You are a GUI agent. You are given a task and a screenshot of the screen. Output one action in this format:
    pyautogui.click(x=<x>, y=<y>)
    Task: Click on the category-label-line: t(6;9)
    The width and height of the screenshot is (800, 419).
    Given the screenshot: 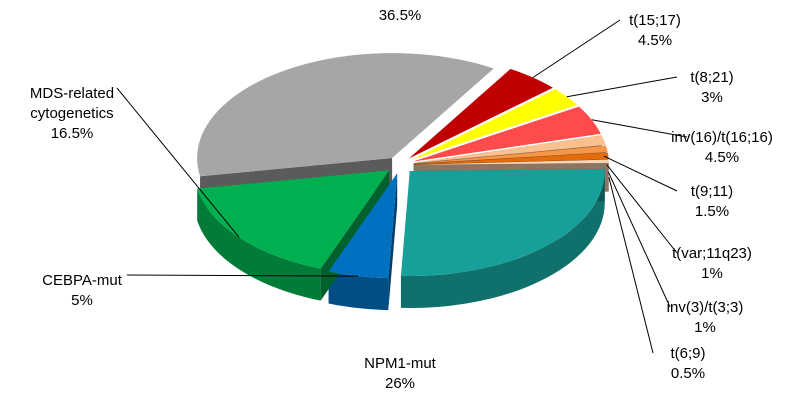 What is the action you would take?
    pyautogui.click(x=687, y=353)
    